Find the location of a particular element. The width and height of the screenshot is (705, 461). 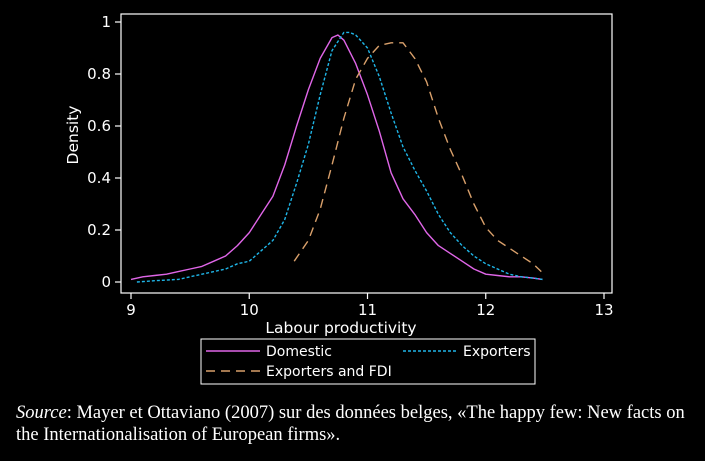

x-axis-label: Labour productivity is located at coordinates (340, 328).